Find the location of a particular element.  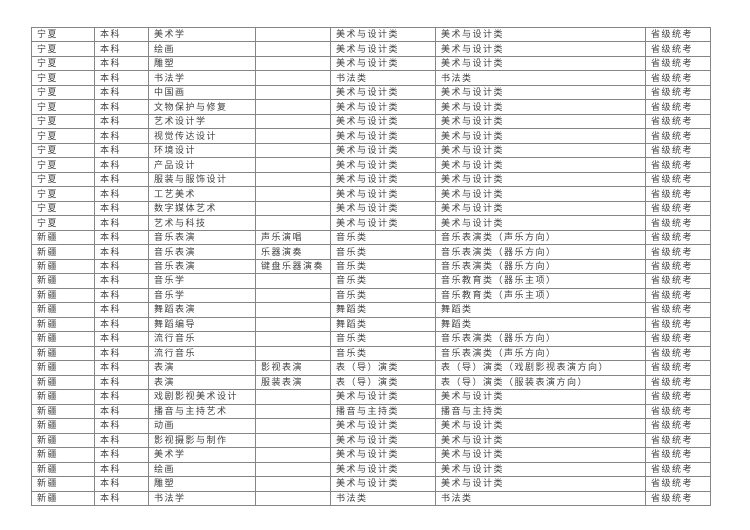

cell-statewide-category: 音乐表演类（器乐方向） is located at coordinates (540, 339).